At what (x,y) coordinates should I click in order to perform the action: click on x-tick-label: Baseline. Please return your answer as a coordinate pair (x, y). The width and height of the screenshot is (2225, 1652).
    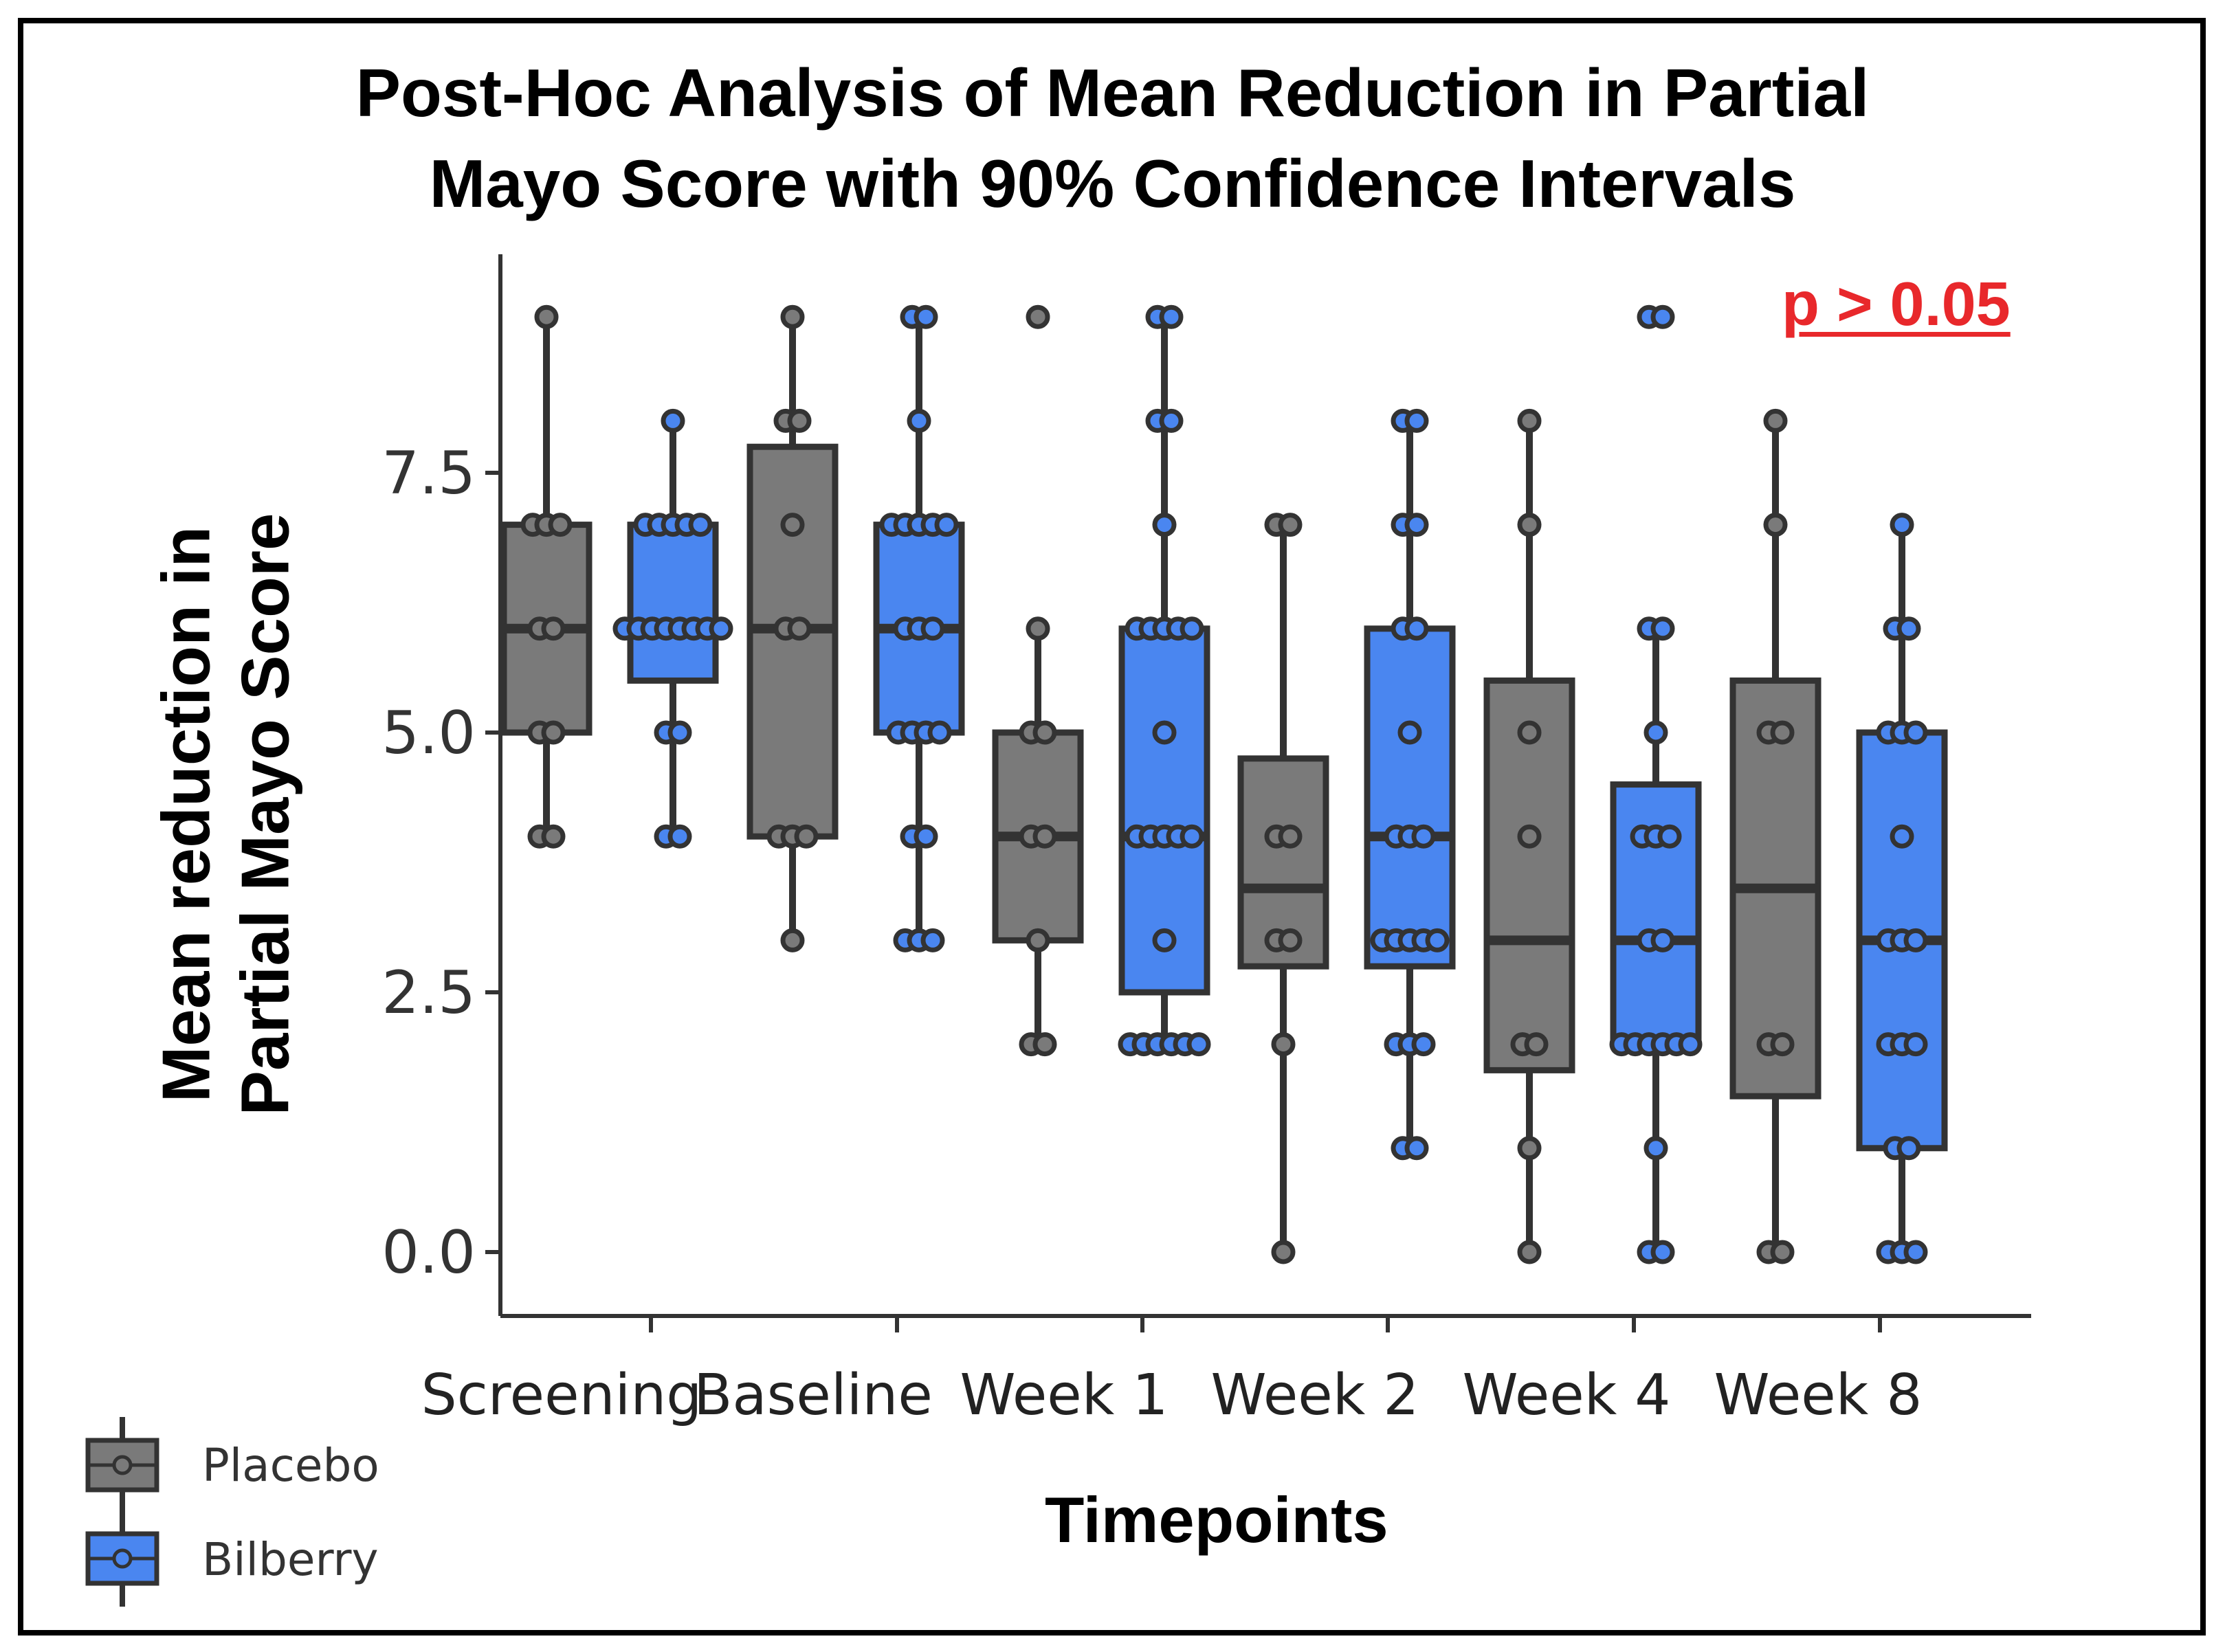
    Looking at the image, I should click on (813, 1395).